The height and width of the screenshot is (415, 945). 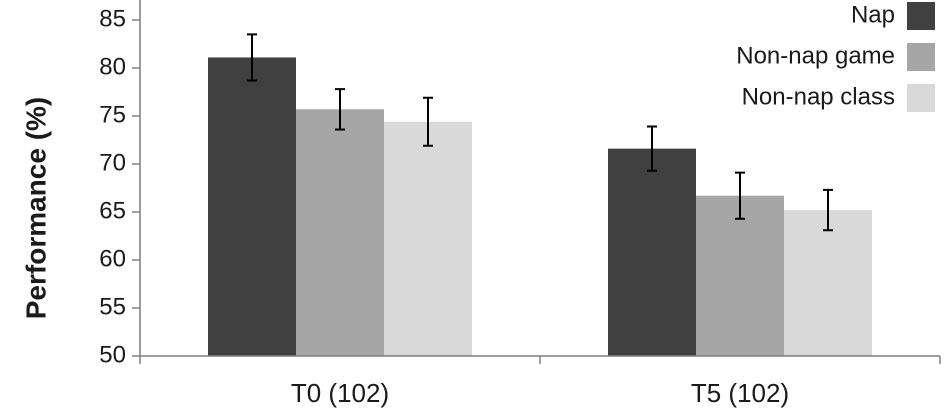 I want to click on y-tick-label: 80, so click(x=112, y=66).